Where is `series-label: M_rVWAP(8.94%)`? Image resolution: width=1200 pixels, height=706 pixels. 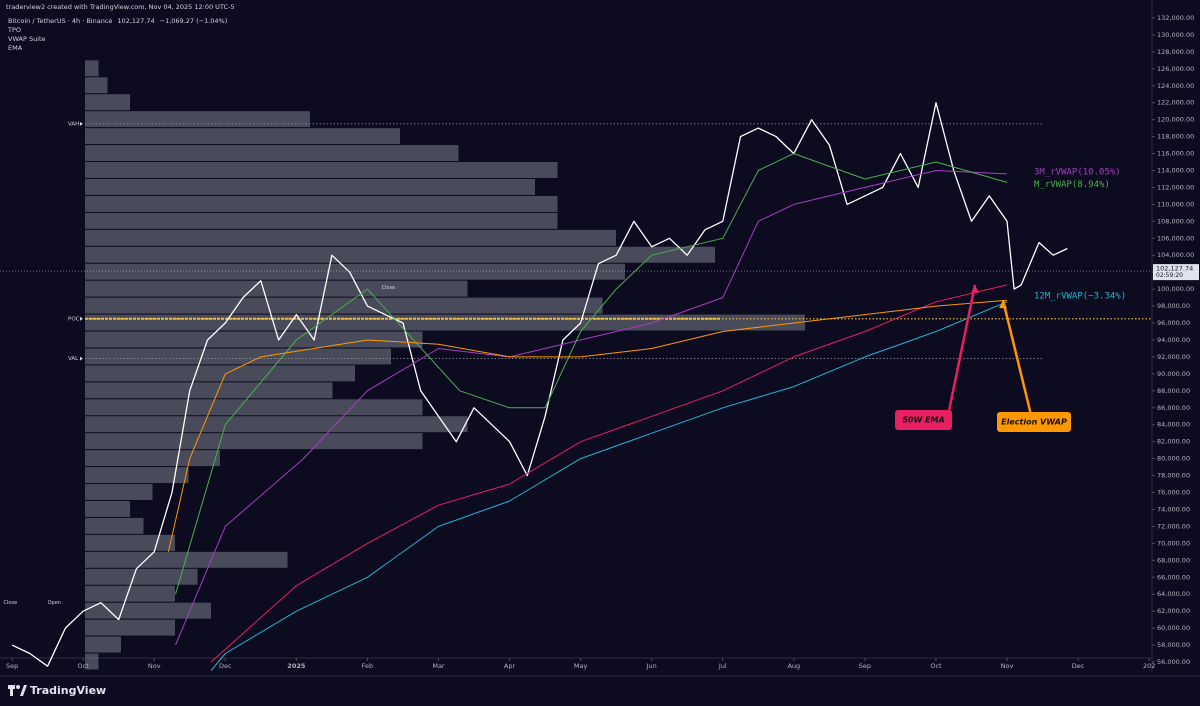
series-label: M_rVWAP(8.94%) is located at coordinates (1072, 185).